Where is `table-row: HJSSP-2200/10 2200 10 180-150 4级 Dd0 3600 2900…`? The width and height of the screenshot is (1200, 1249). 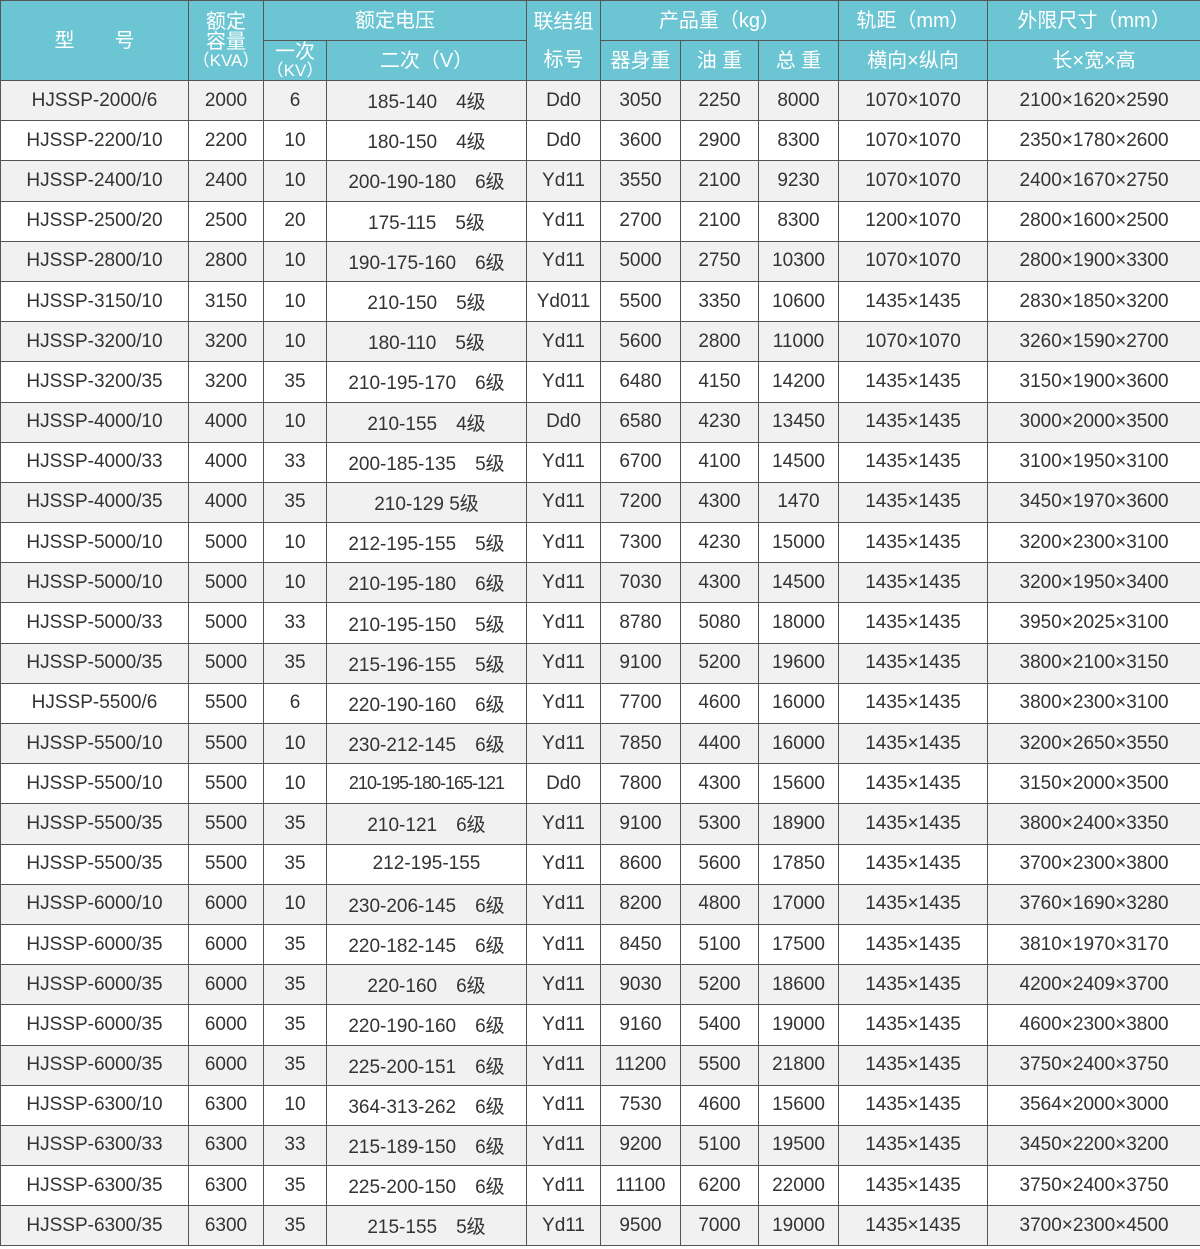 table-row: HJSSP-2200/10 2200 10 180-150 4级 Dd0 3600 2900… is located at coordinates (600, 141).